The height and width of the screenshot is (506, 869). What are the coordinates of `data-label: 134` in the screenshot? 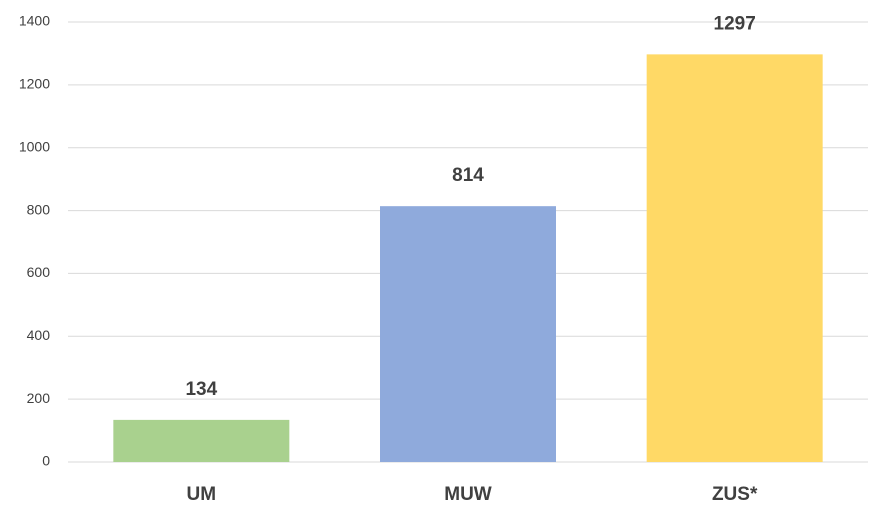 It's located at (201, 389).